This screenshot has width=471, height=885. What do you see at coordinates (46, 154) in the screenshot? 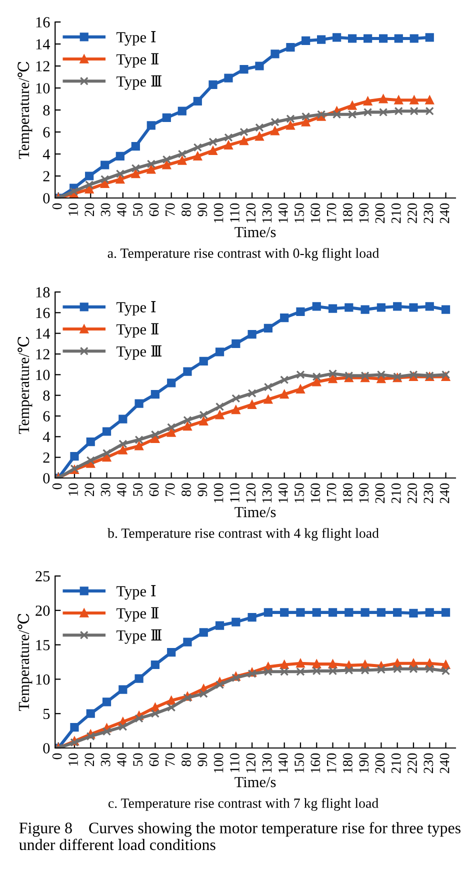
I see `y-tick-label: 4` at bounding box center [46, 154].